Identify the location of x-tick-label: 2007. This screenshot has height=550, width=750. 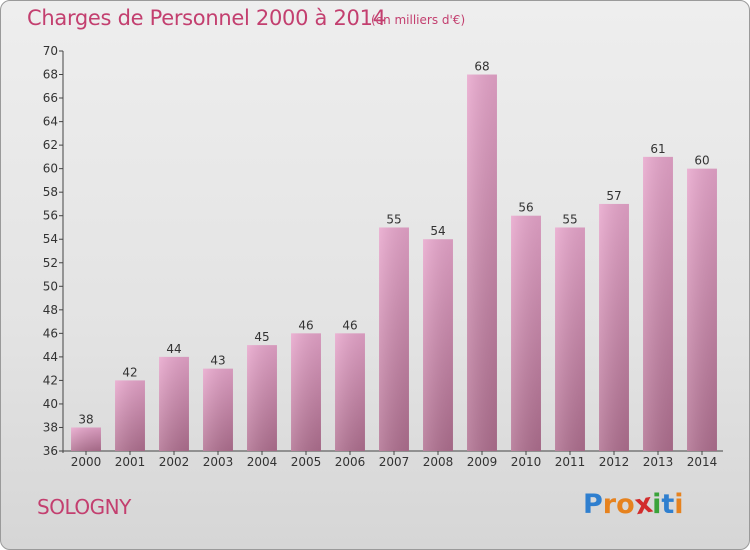
(394, 462).